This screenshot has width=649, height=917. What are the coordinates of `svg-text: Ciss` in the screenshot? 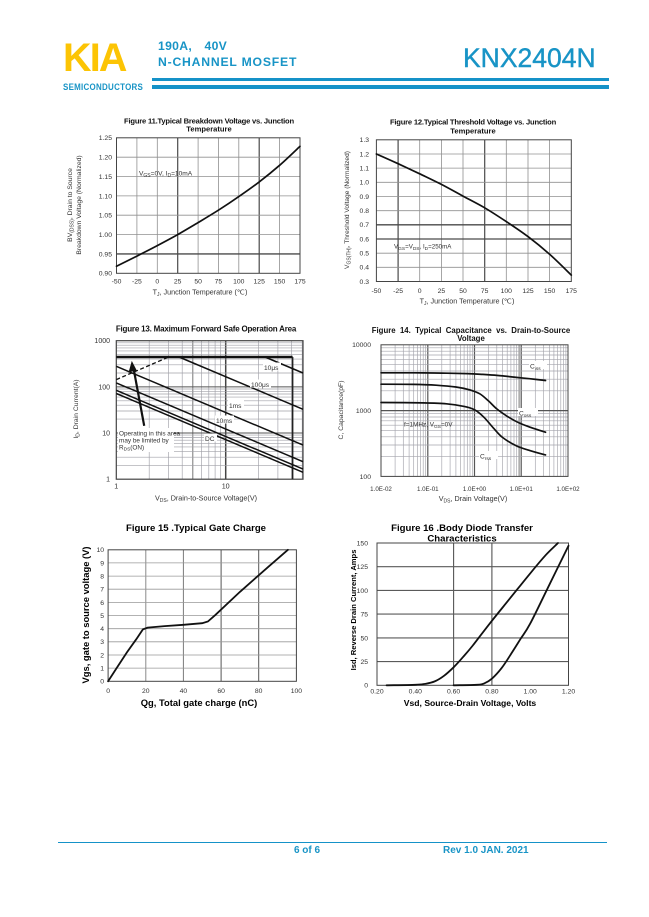 It's located at (535, 368).